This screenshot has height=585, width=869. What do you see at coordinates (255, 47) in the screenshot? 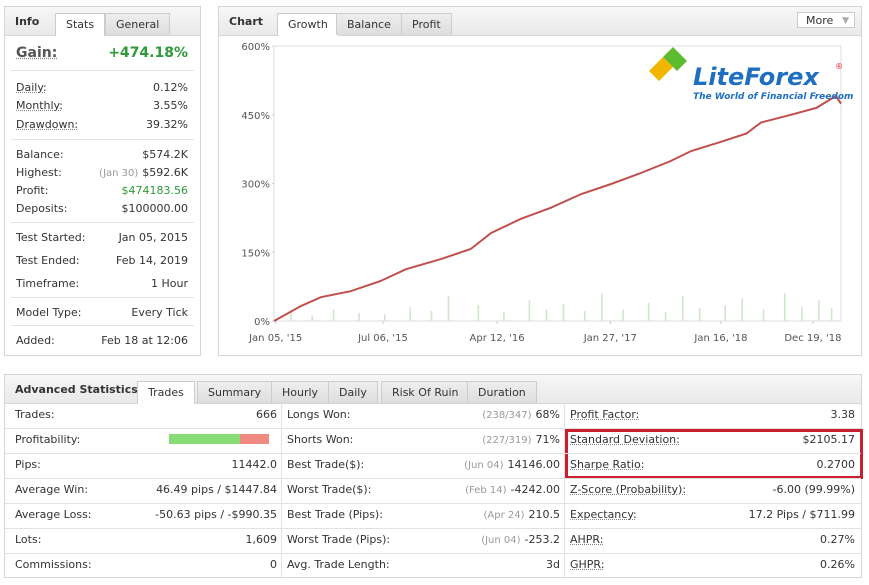
I see `y-tick-label: 600%` at bounding box center [255, 47].